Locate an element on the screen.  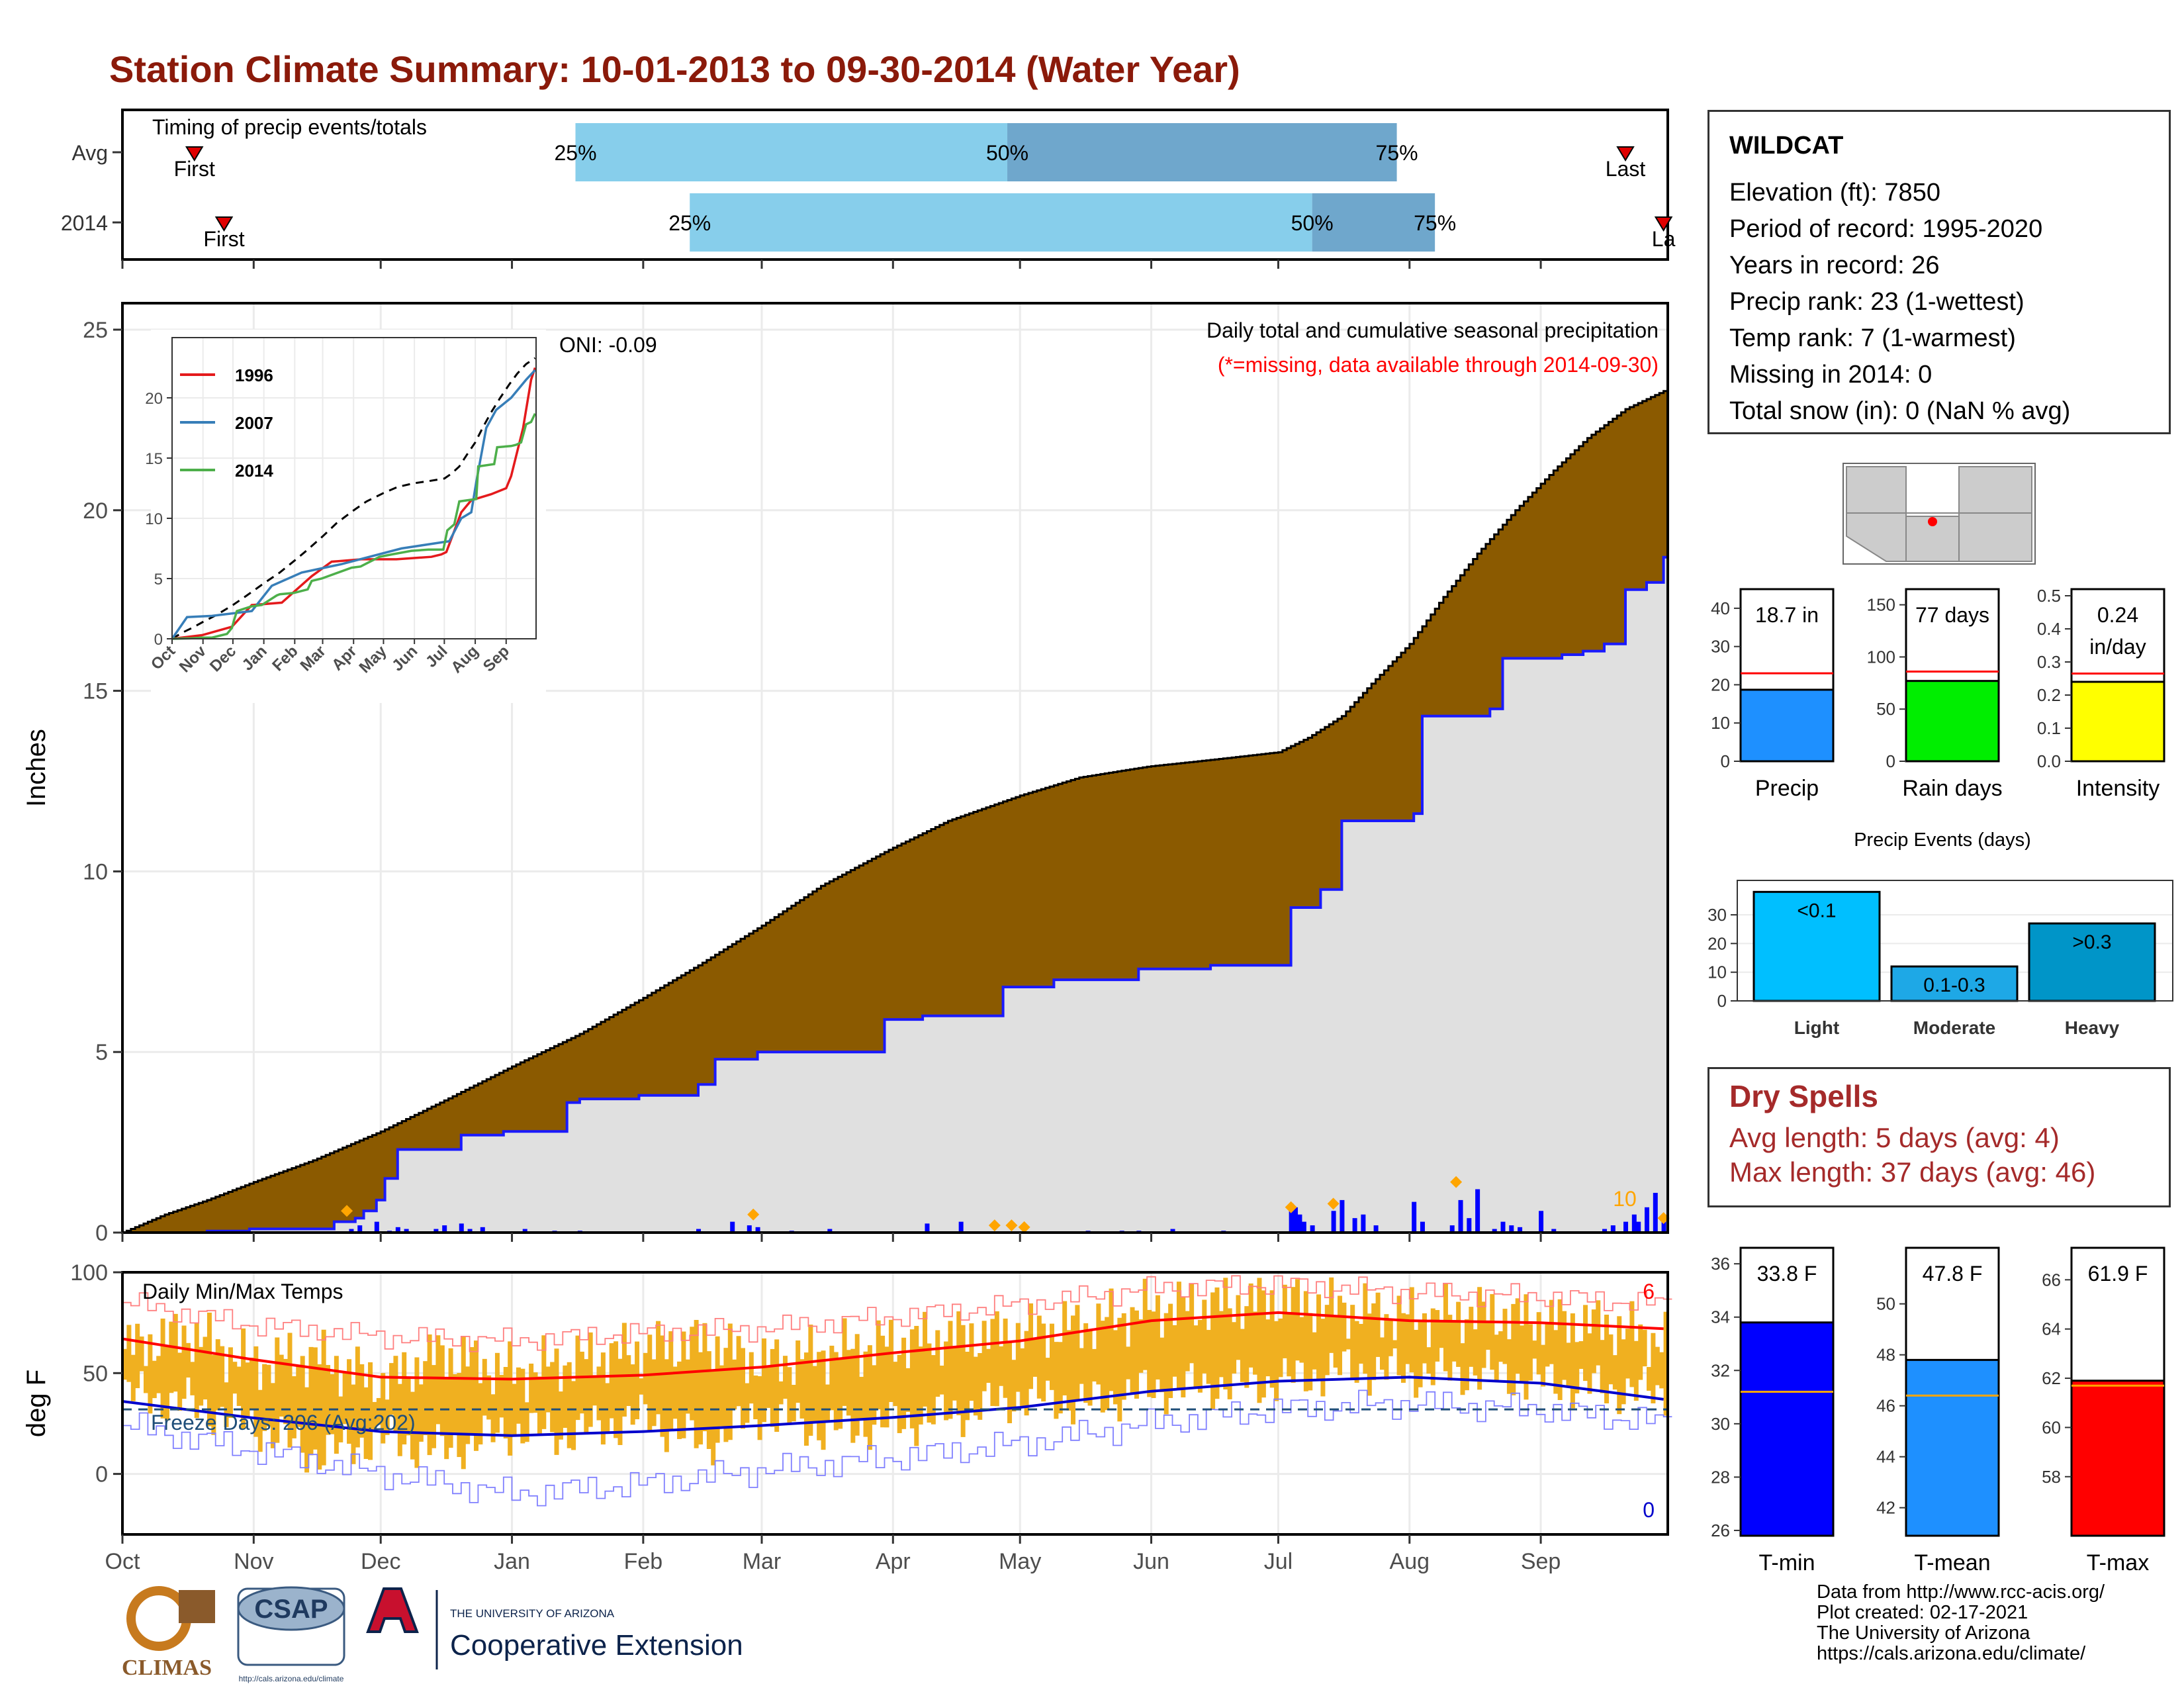
first-event-marker is located at coordinates (194, 154).